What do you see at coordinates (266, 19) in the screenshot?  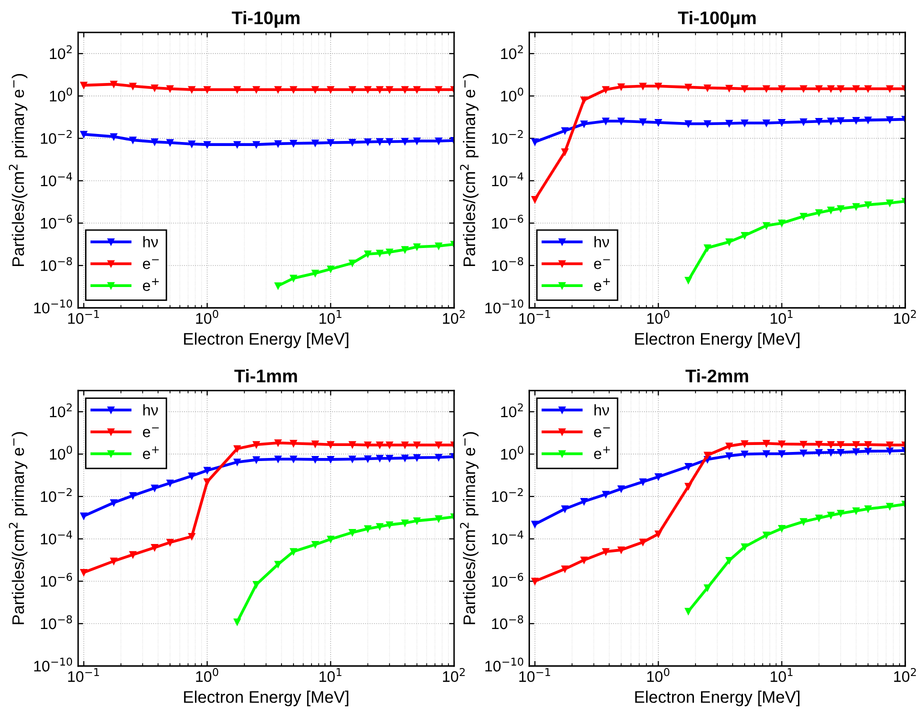 I see `chart-title: Ti-10μm` at bounding box center [266, 19].